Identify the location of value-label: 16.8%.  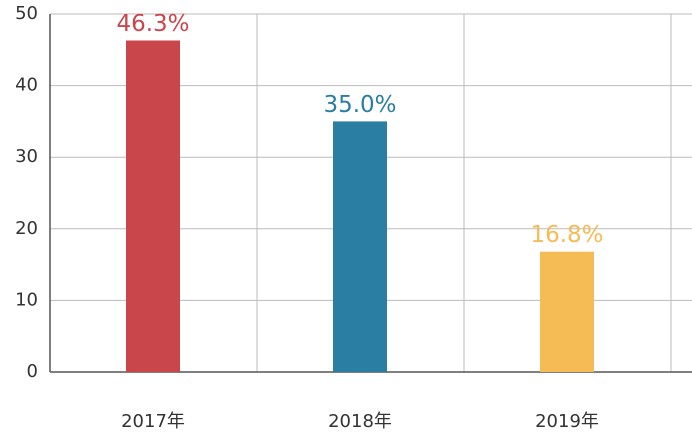
(566, 235).